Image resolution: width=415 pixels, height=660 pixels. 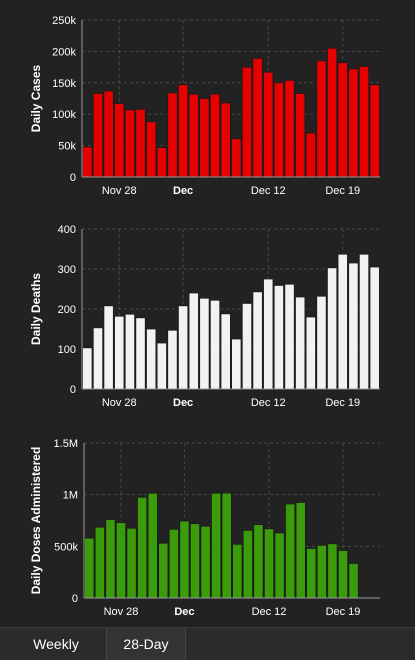 I want to click on cases-xtick-label: Dec 19, so click(x=342, y=191).